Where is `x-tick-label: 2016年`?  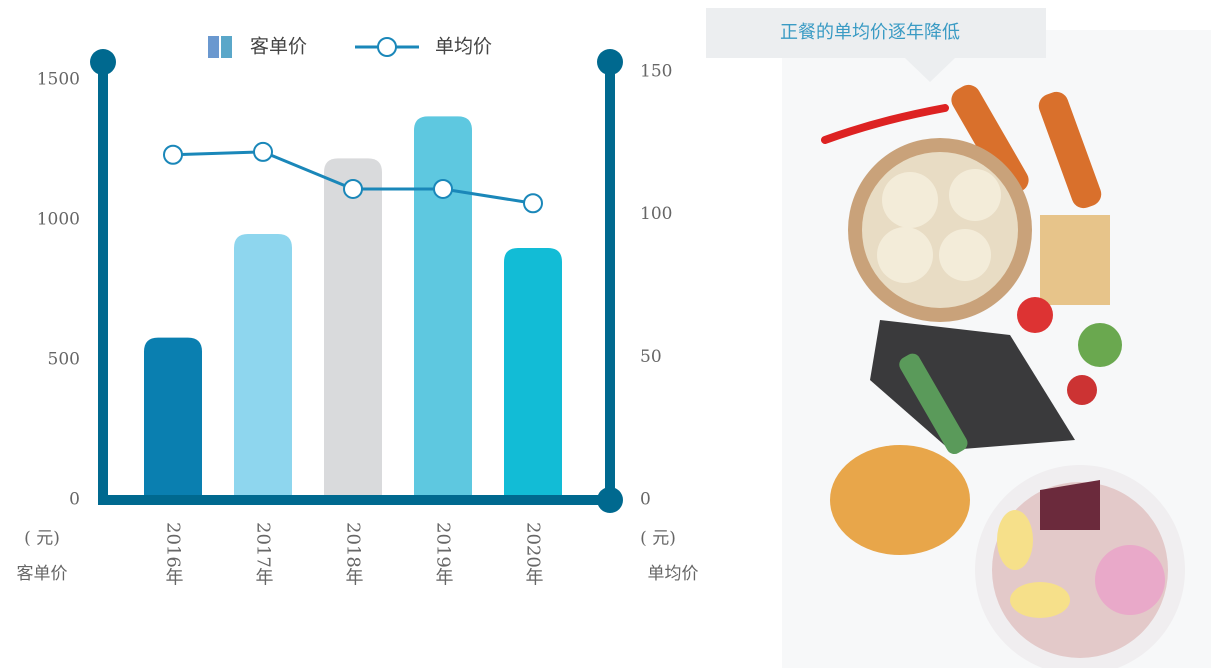
x-tick-label: 2016年 is located at coordinates (173, 554).